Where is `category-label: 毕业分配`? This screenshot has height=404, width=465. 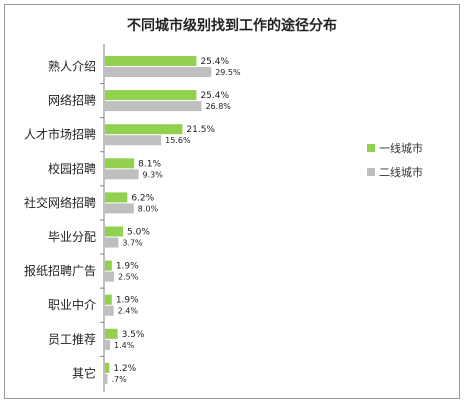 category-label: 毕业分配 is located at coordinates (72, 237).